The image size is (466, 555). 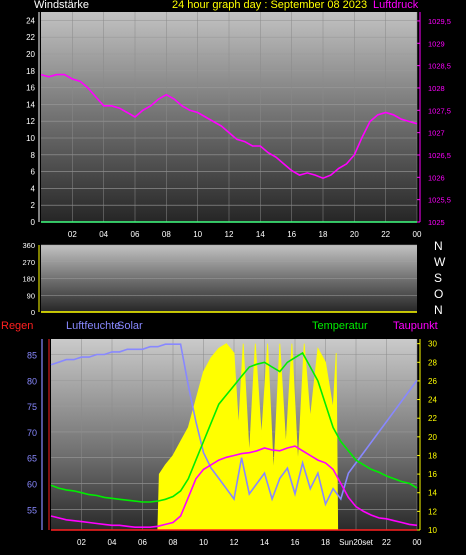 I want to click on wind-tick-label: 8, so click(x=33, y=155).